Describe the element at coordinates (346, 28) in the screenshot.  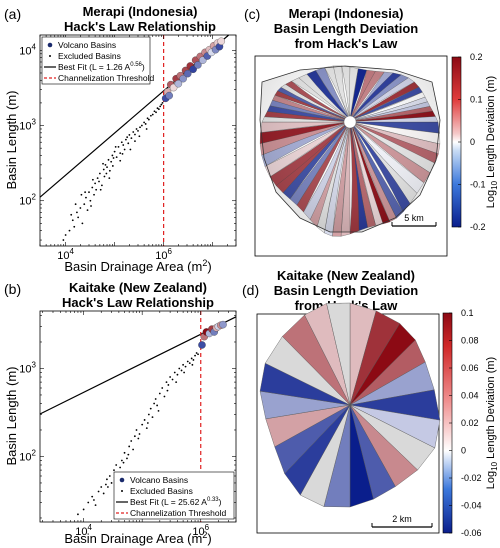
I see `panel-c-title-line2: Basin Length Deviation` at that location.